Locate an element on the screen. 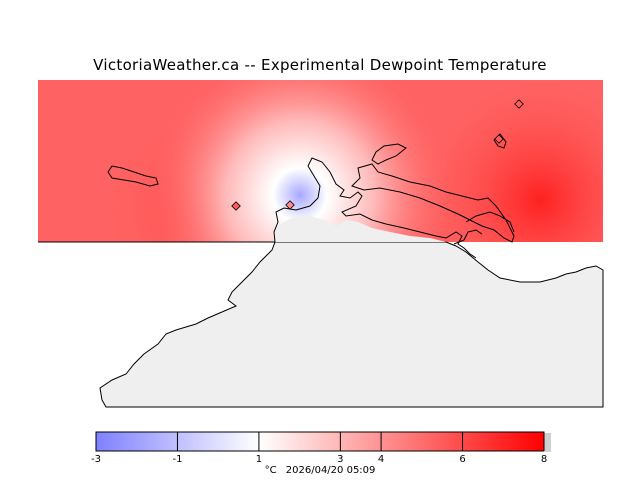  legend-tick-label: 1 is located at coordinates (259, 459).